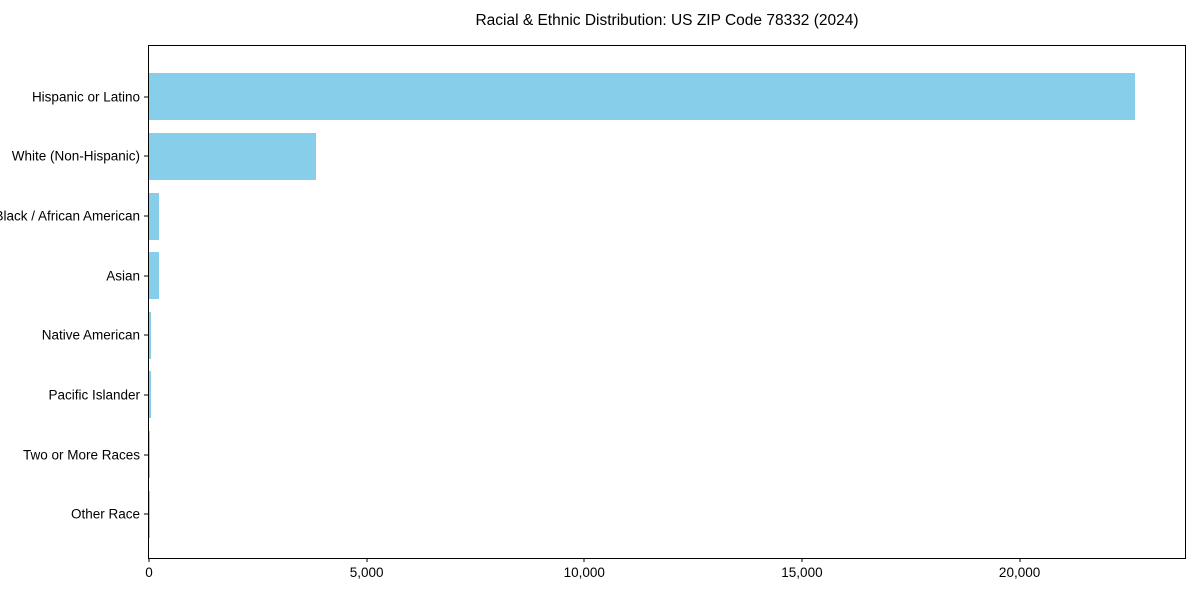  I want to click on category-label: Pacific Islander, so click(94, 395).